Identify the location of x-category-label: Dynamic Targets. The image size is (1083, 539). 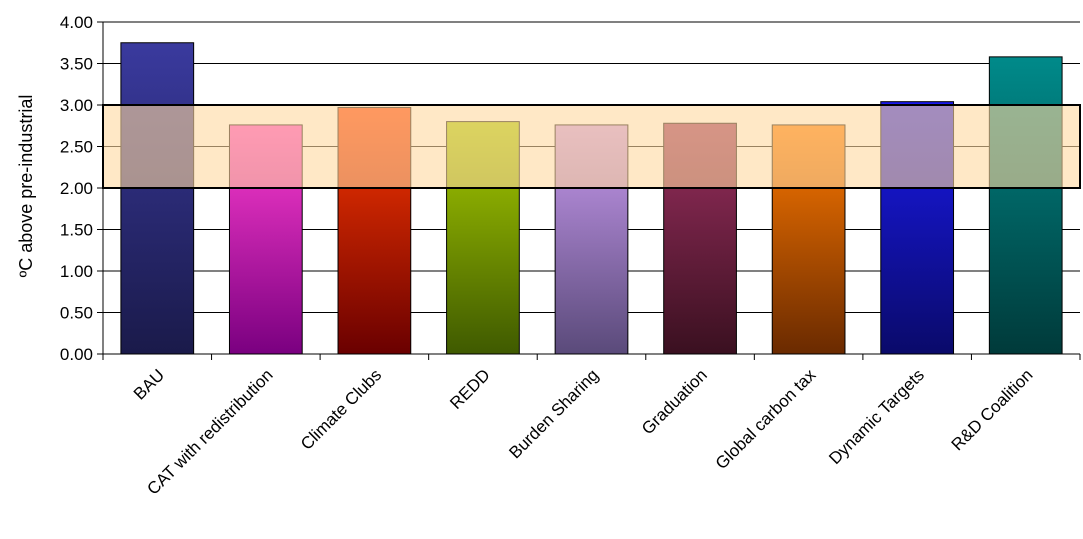
(876, 416).